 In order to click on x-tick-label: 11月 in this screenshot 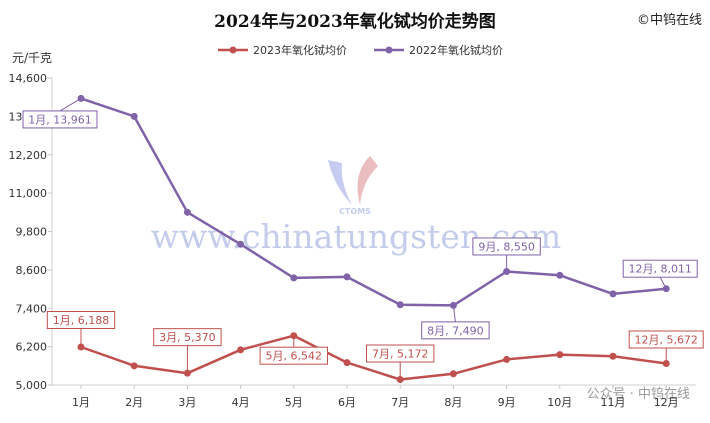, I will do `click(613, 402)`.